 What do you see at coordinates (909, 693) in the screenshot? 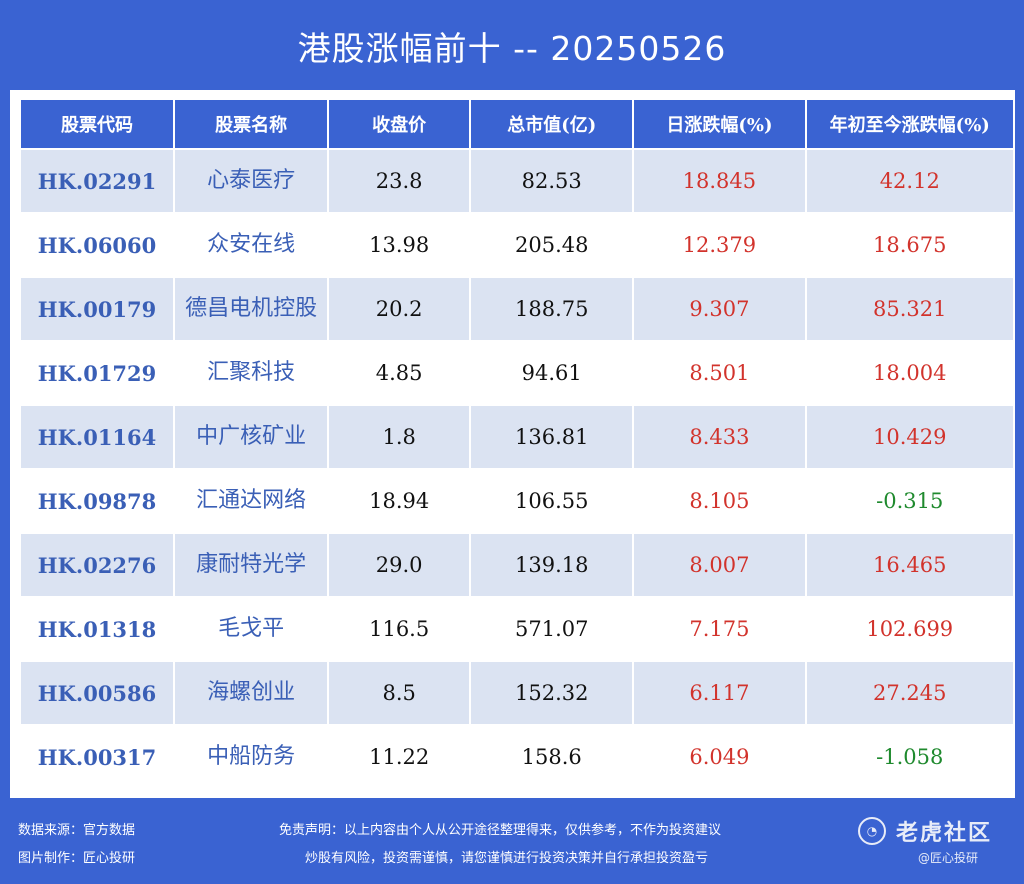
I see `ytd-change-cell: 27.245` at bounding box center [909, 693].